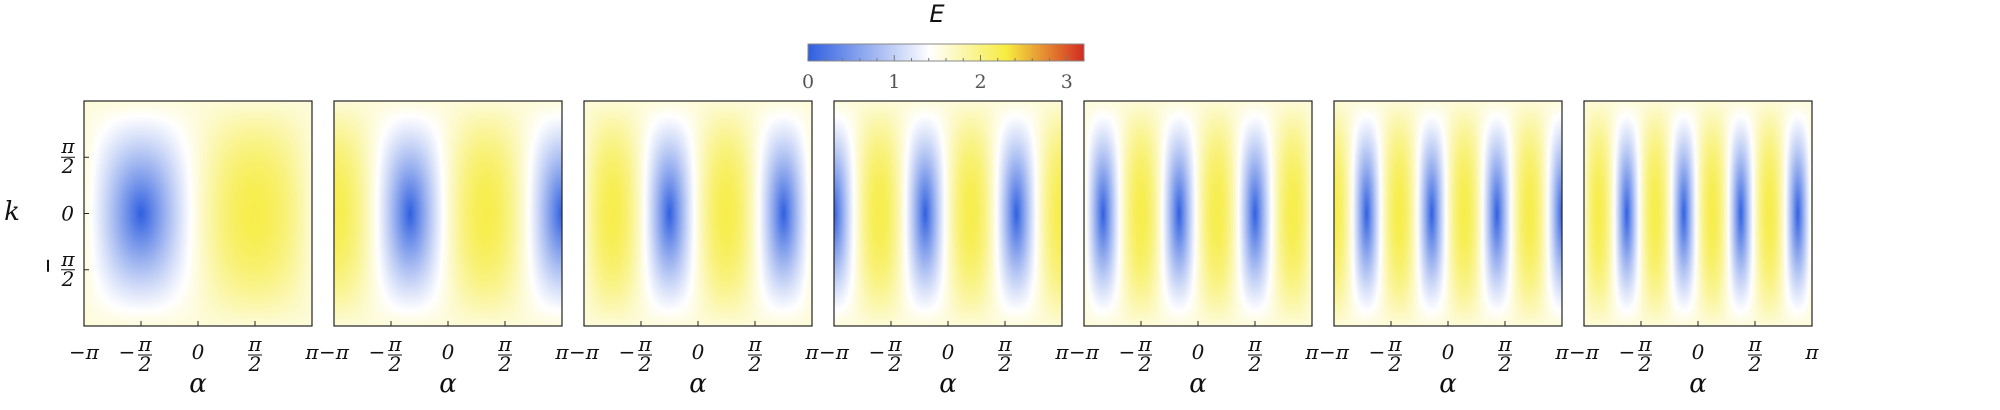  Describe the element at coordinates (937, 14) in the screenshot. I see `colorbar-title: E` at that location.